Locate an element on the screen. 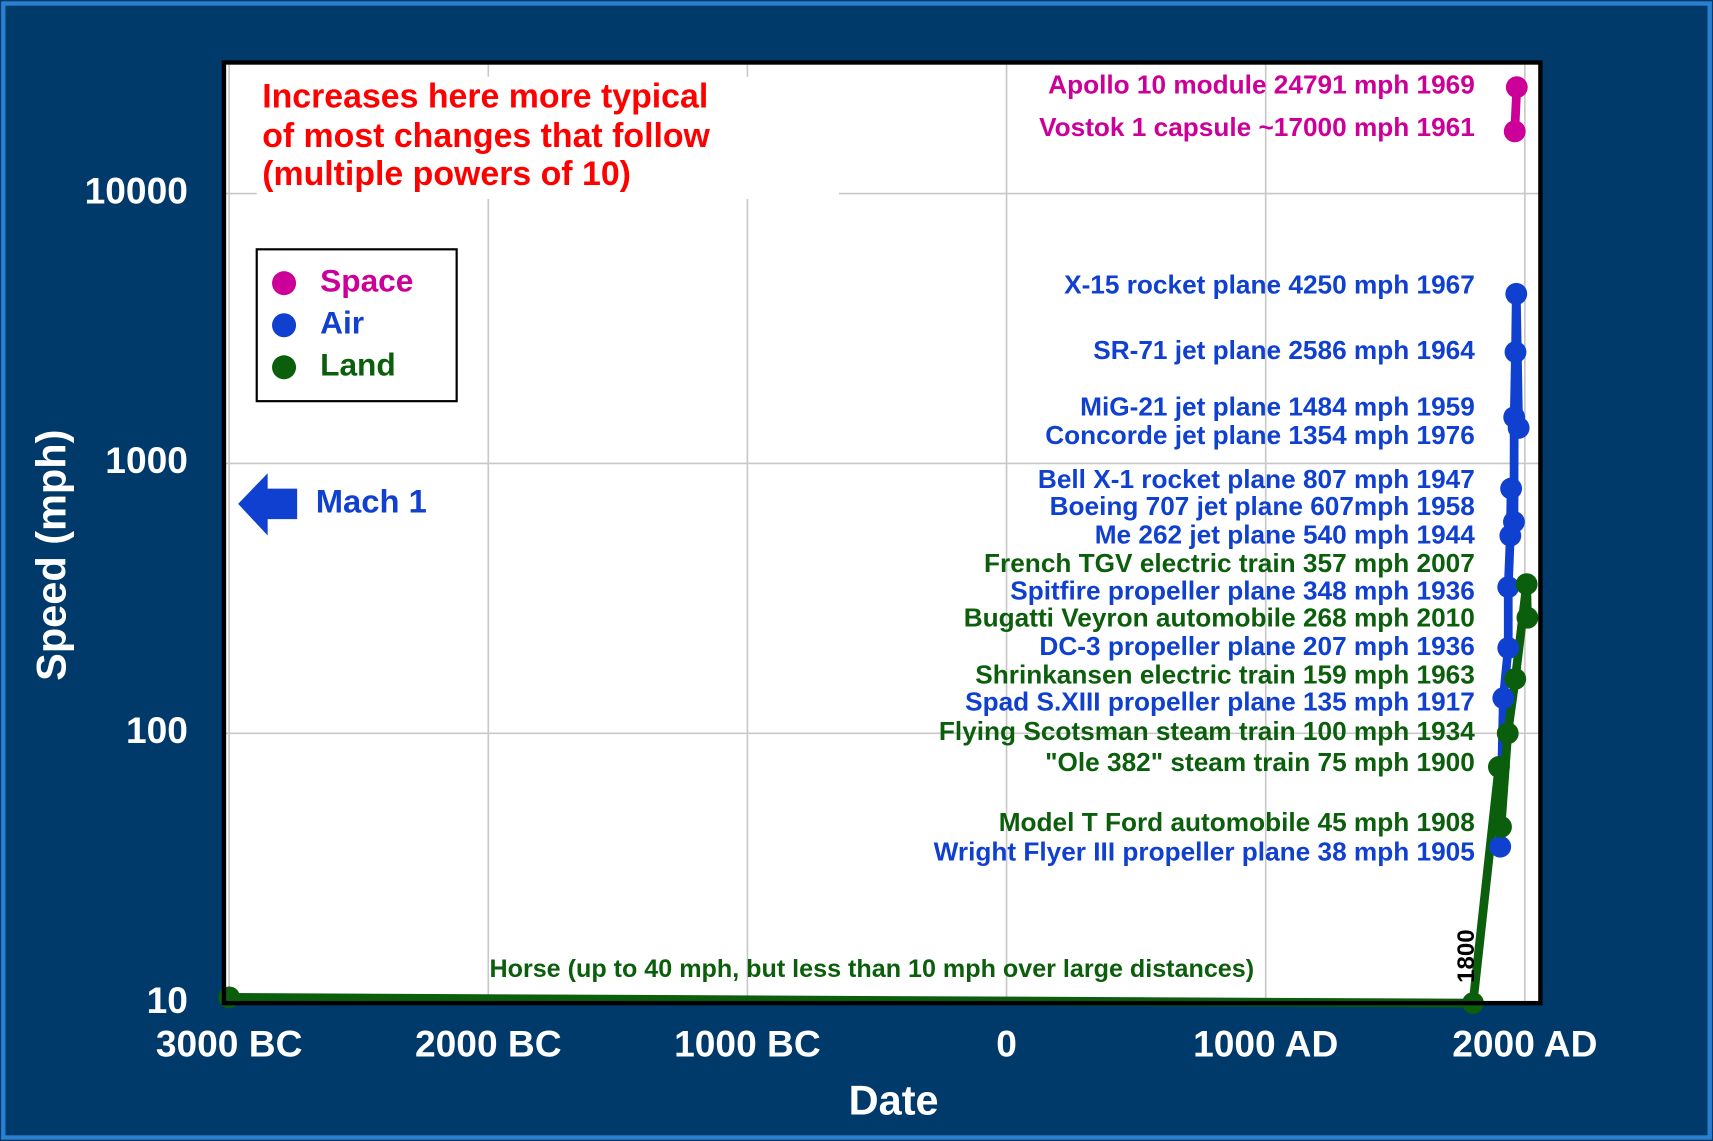 The image size is (1713, 1141). annotation: (multiple powers of 10) is located at coordinates (446, 174).